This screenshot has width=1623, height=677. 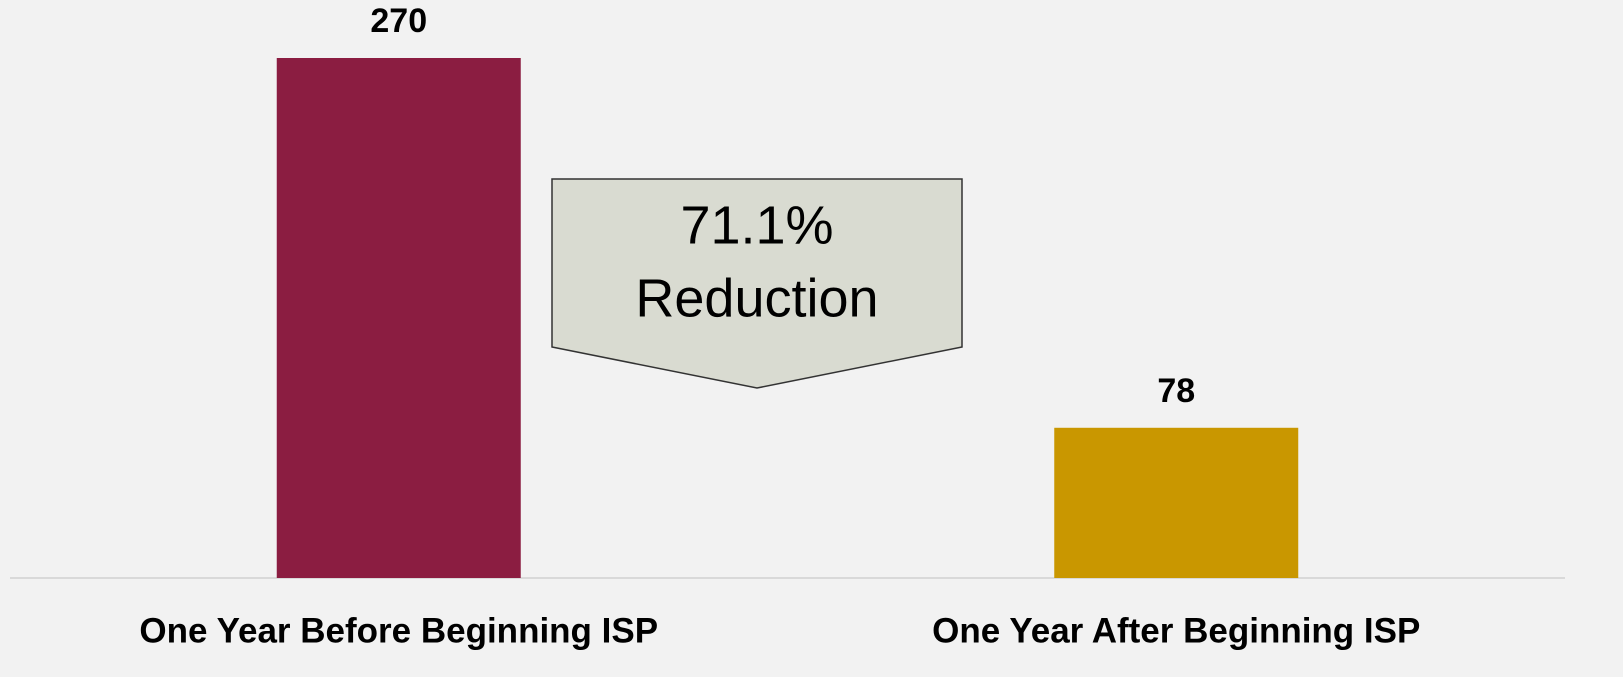 I want to click on reduction-callout, so click(x=757, y=283).